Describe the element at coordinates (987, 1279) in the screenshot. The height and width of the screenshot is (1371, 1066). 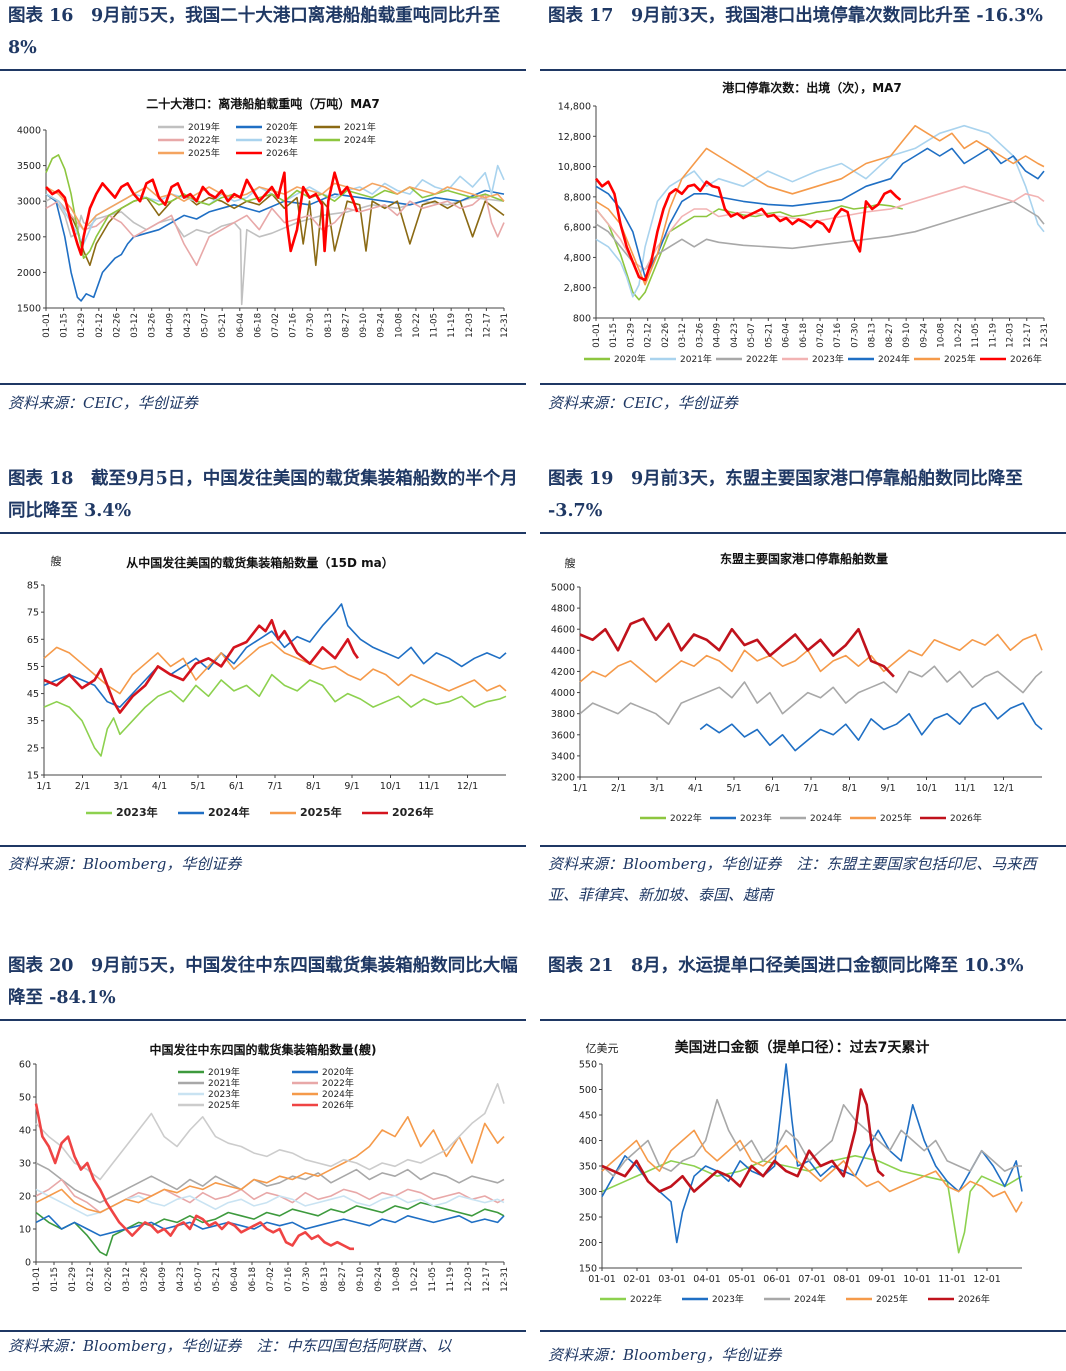
I see `x-tick-label: 12-01` at that location.